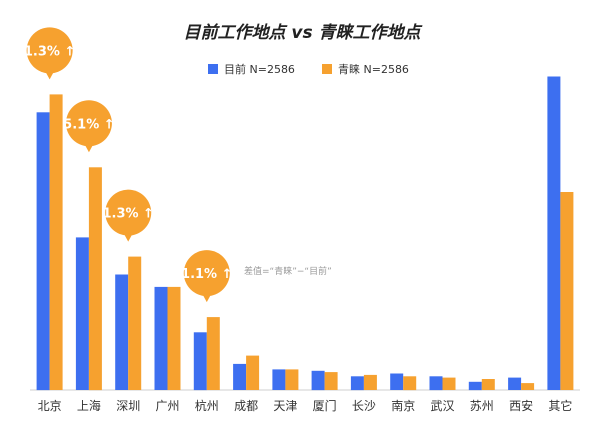  I want to click on x-tick-label-4: 杭州, so click(207, 405).